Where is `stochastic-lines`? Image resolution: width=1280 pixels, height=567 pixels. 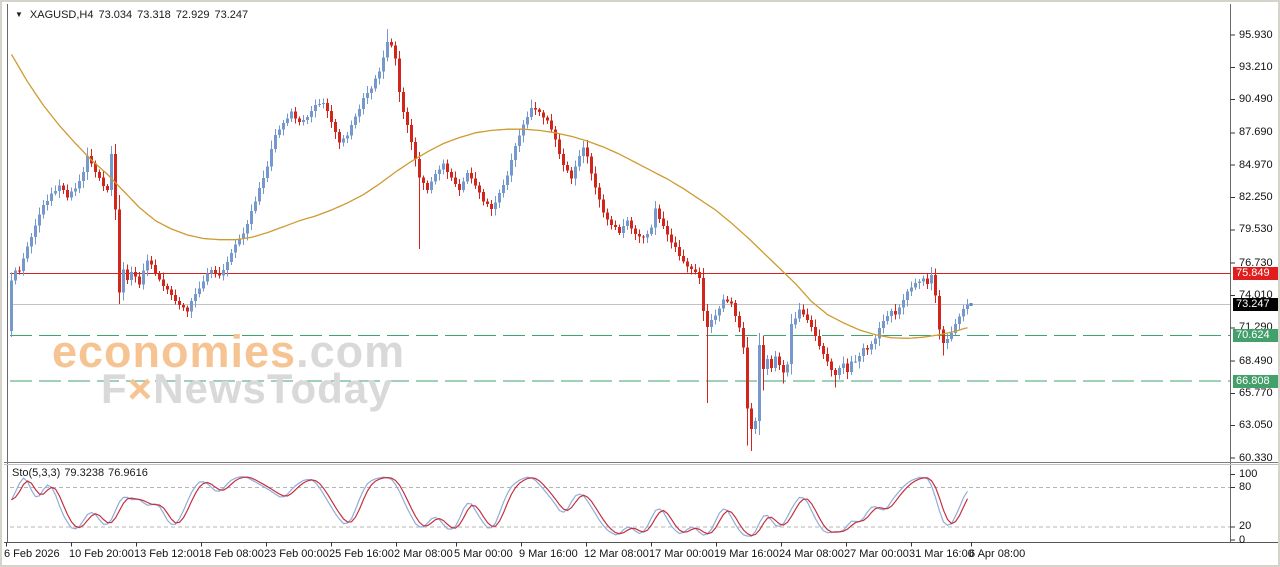 stochastic-lines is located at coordinates (620, 506).